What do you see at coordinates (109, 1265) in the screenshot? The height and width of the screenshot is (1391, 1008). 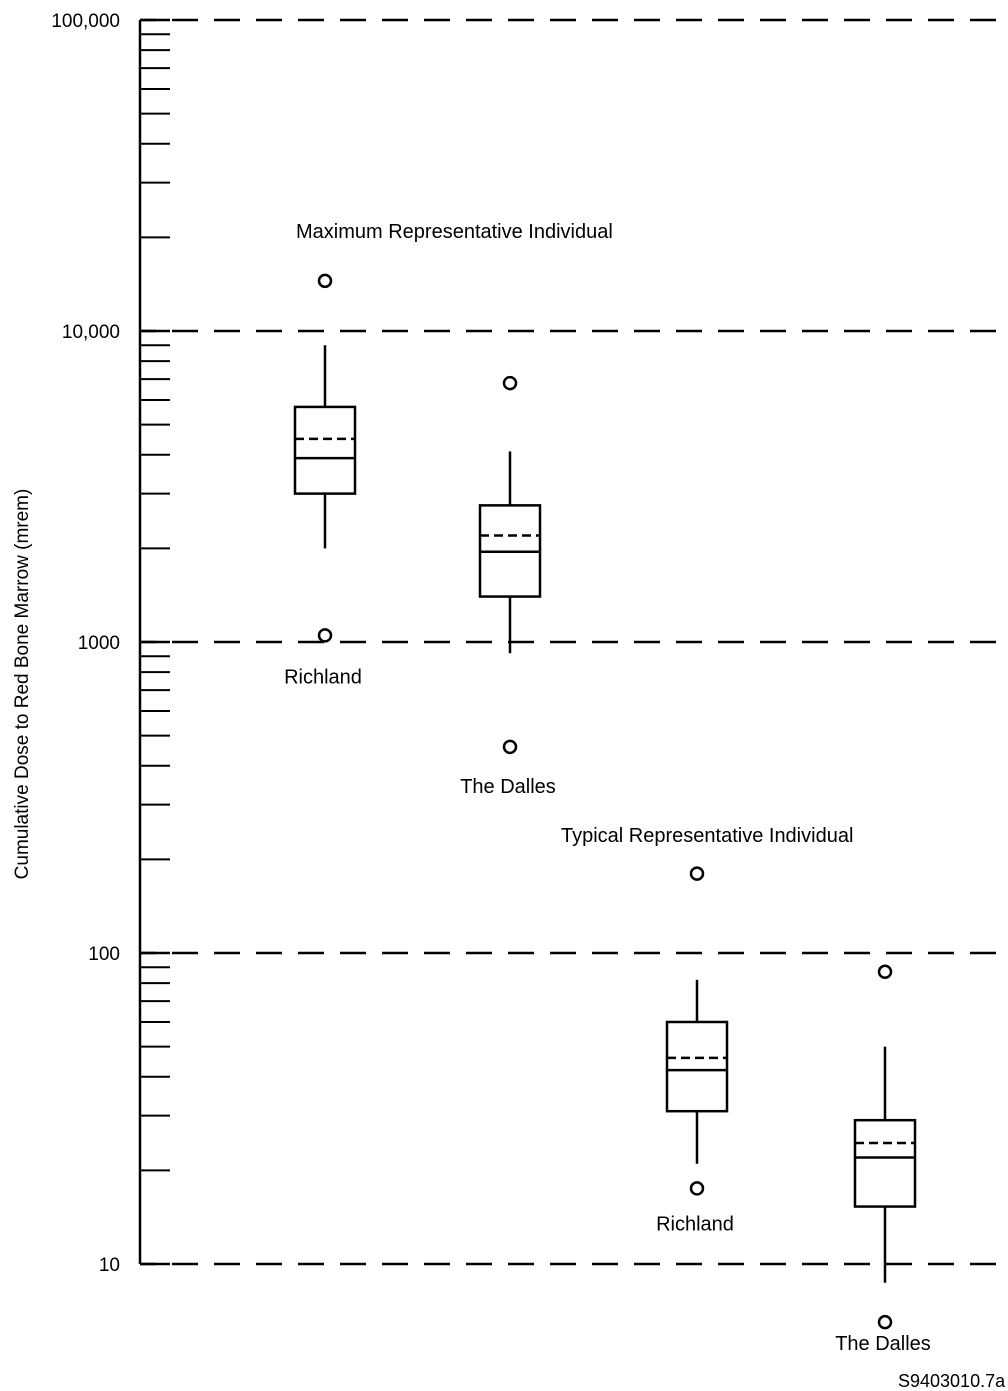 I see `y-tick-label: 10` at bounding box center [109, 1265].